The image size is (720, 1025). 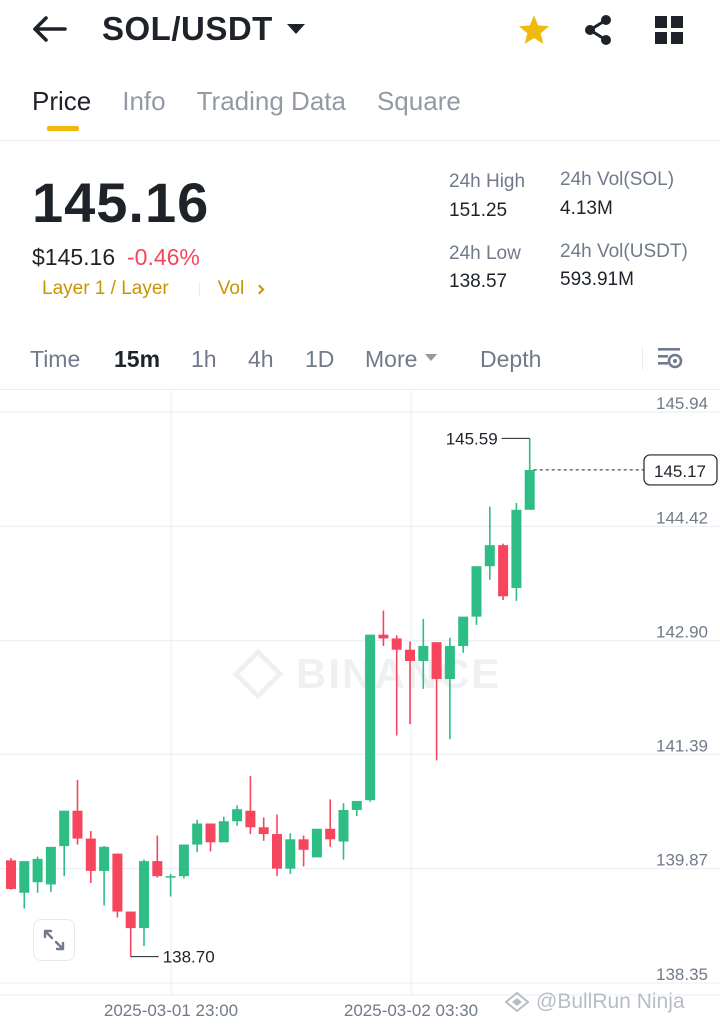 What do you see at coordinates (231, 288) in the screenshot?
I see `vol-label: Vol` at bounding box center [231, 288].